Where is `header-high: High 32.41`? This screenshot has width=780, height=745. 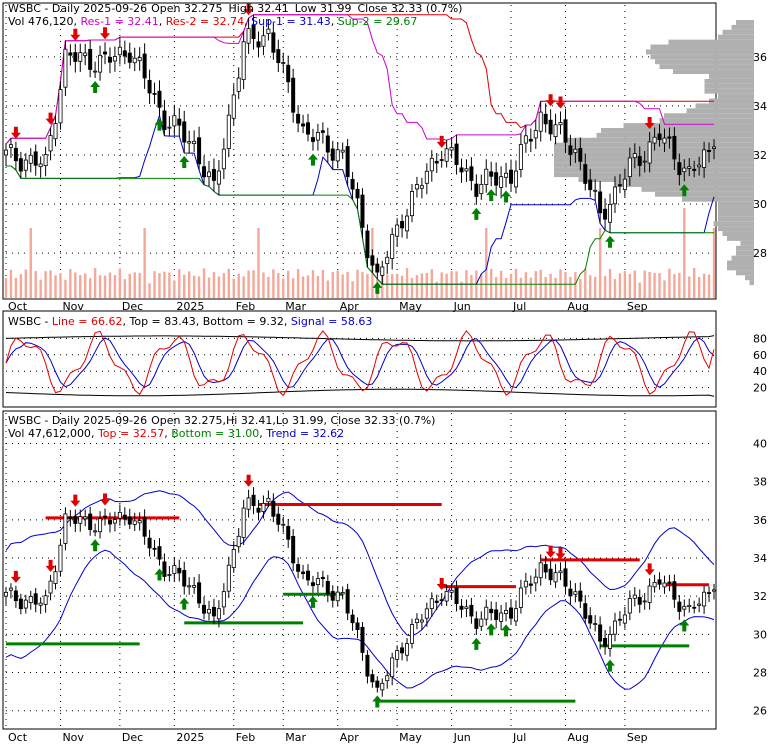
header-high: High 32.41 is located at coordinates (259, 8).